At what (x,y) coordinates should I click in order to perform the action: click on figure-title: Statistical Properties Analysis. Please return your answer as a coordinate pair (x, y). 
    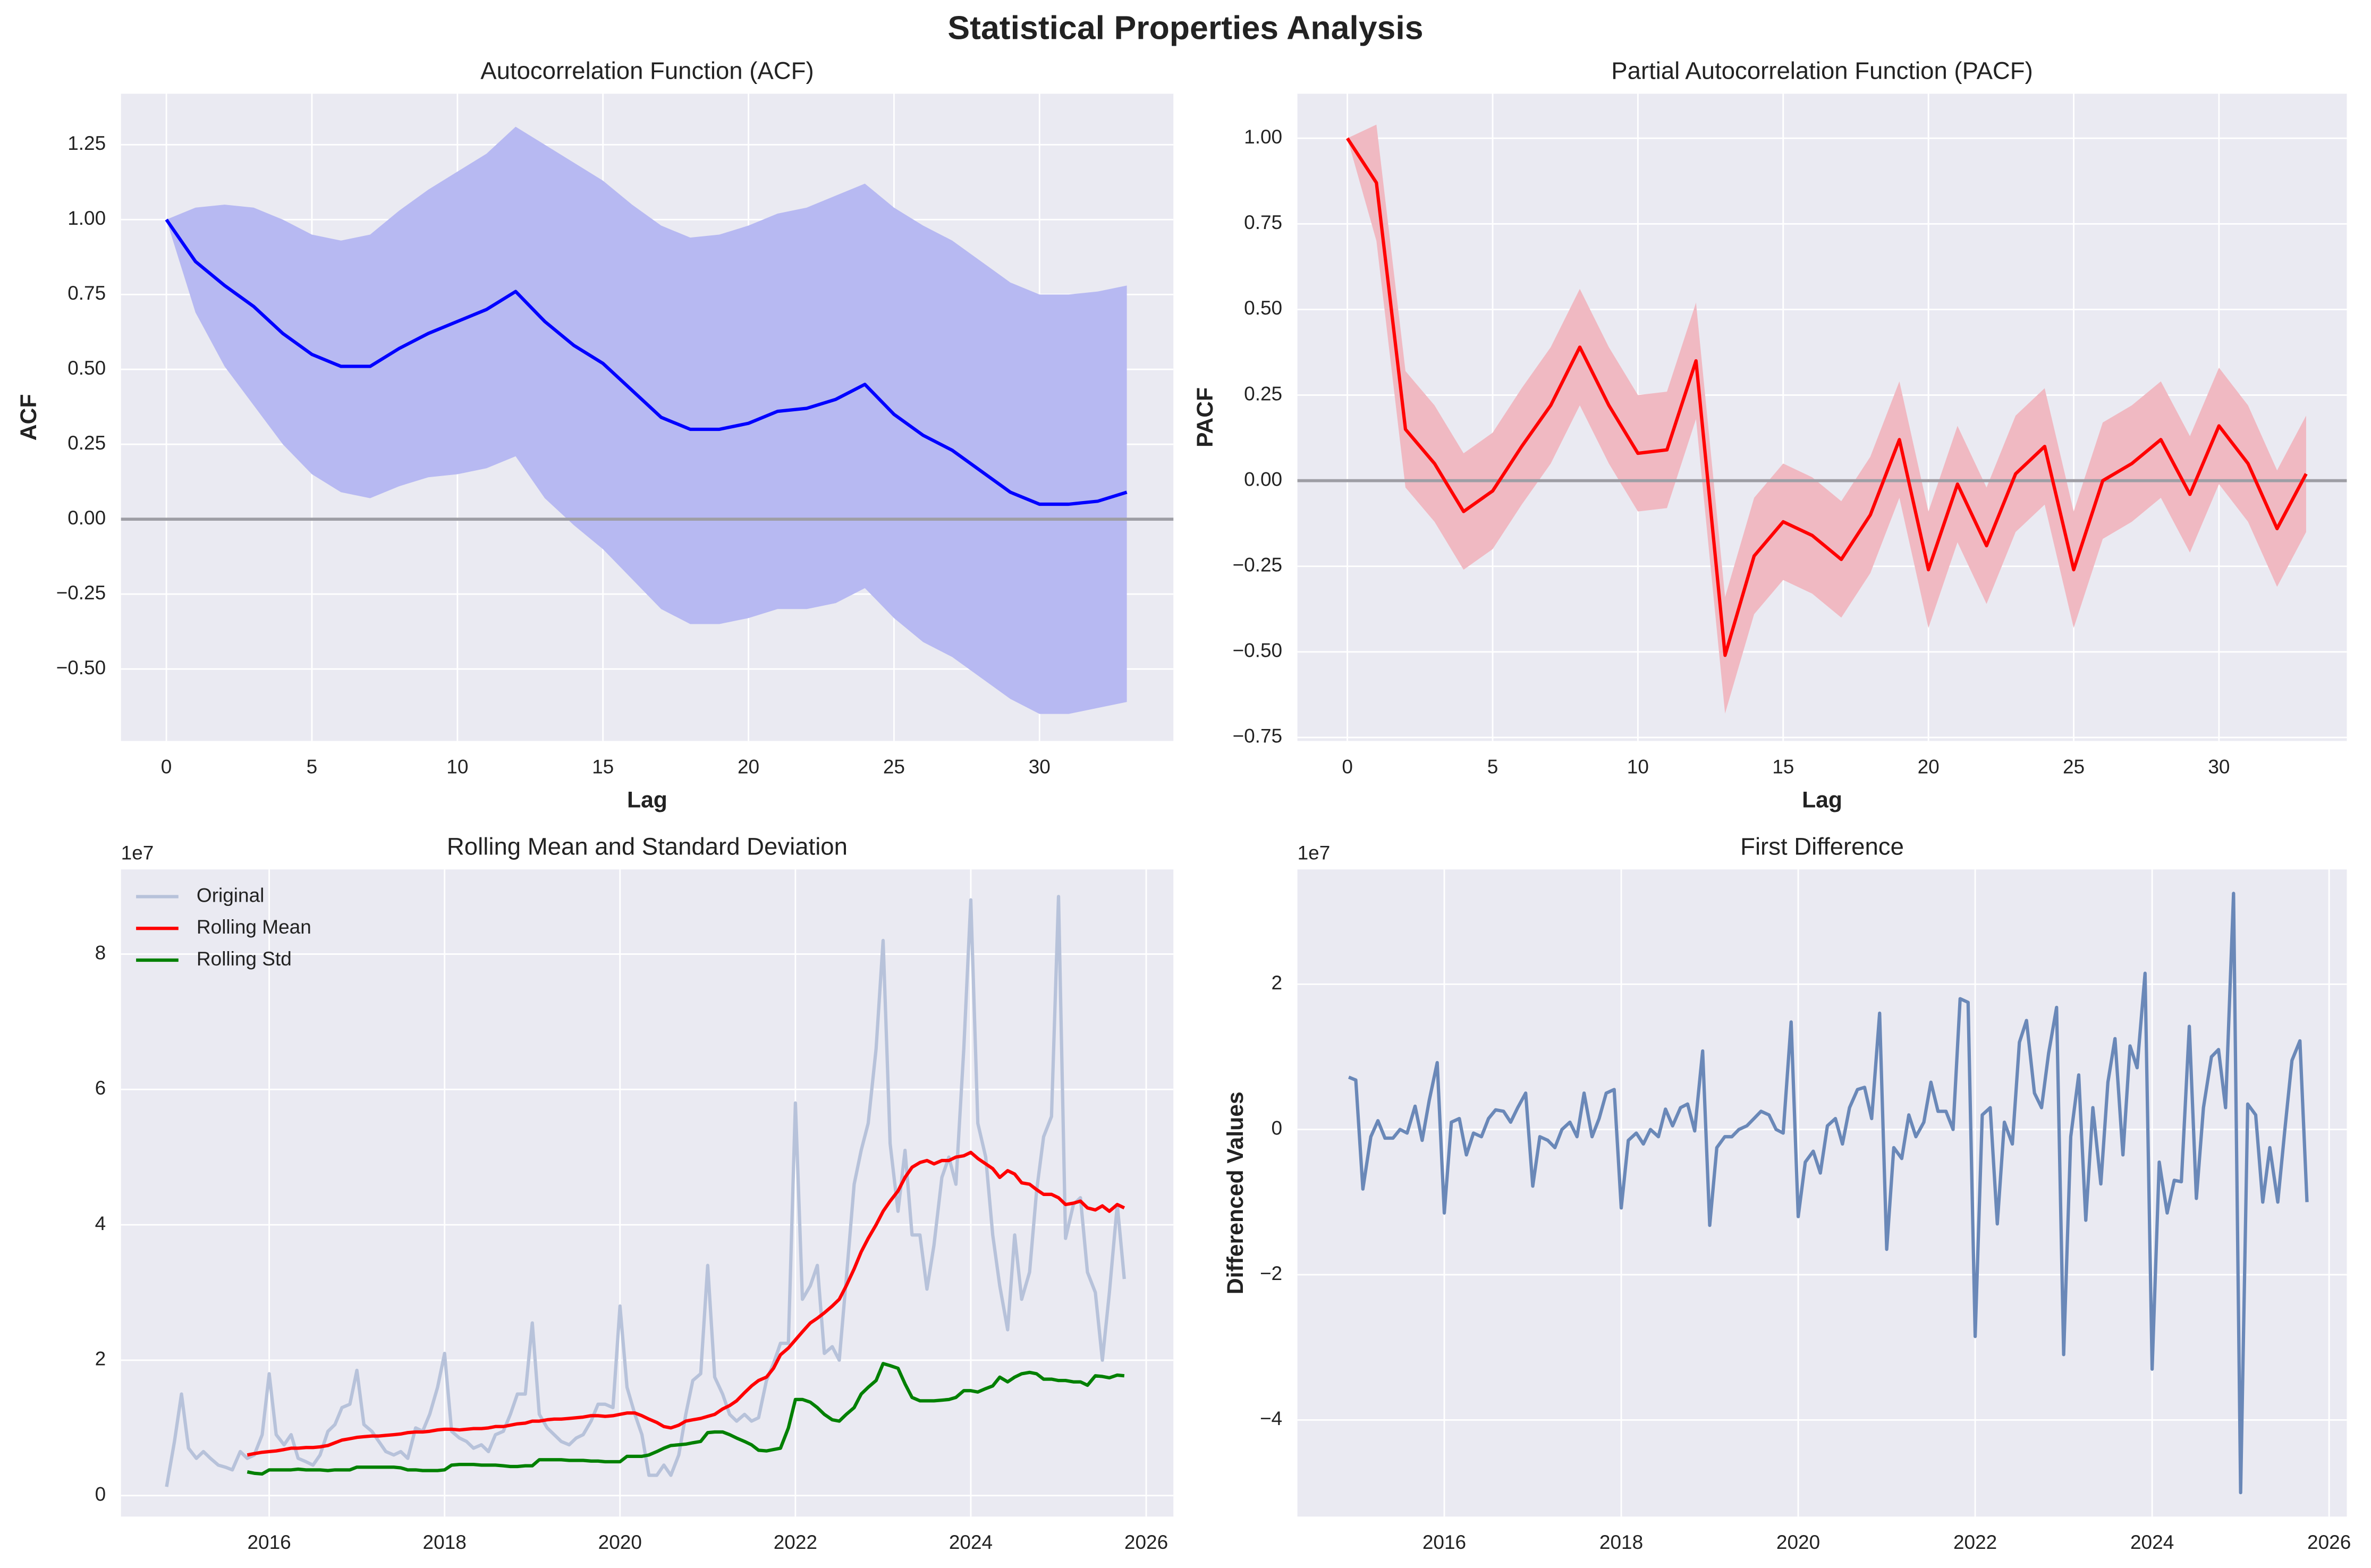
    Looking at the image, I should click on (1185, 27).